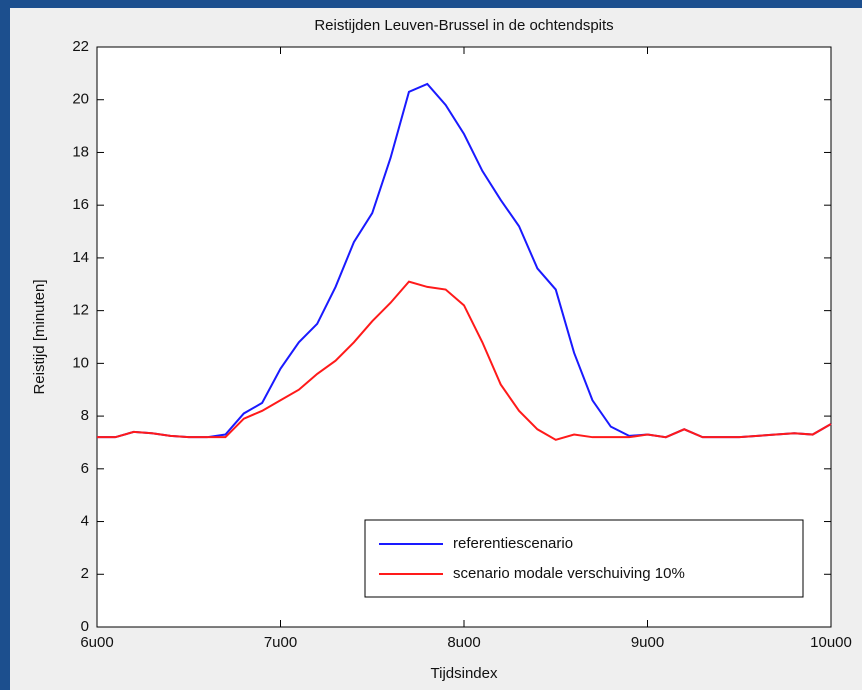 The height and width of the screenshot is (690, 862). I want to click on legend-label: referentiescenario, so click(513, 543).